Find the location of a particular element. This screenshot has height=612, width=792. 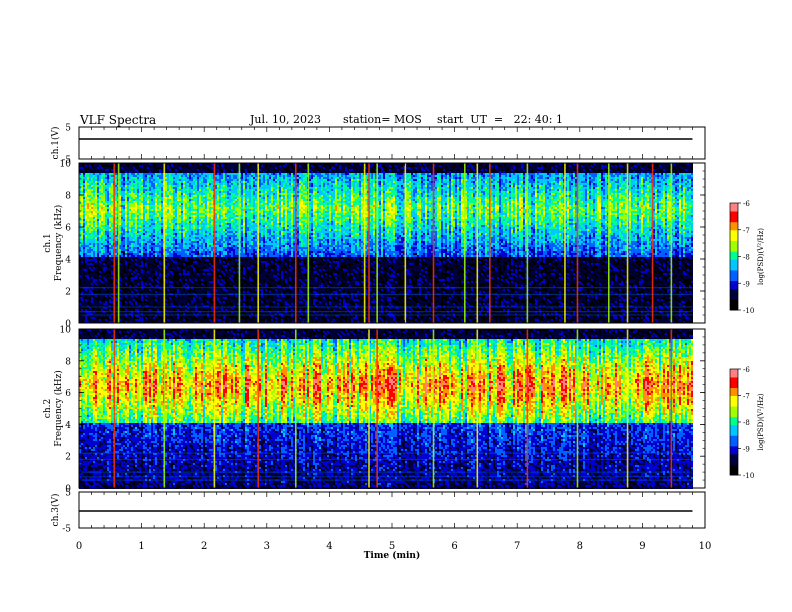

x-tick-label: 3 is located at coordinates (267, 546).